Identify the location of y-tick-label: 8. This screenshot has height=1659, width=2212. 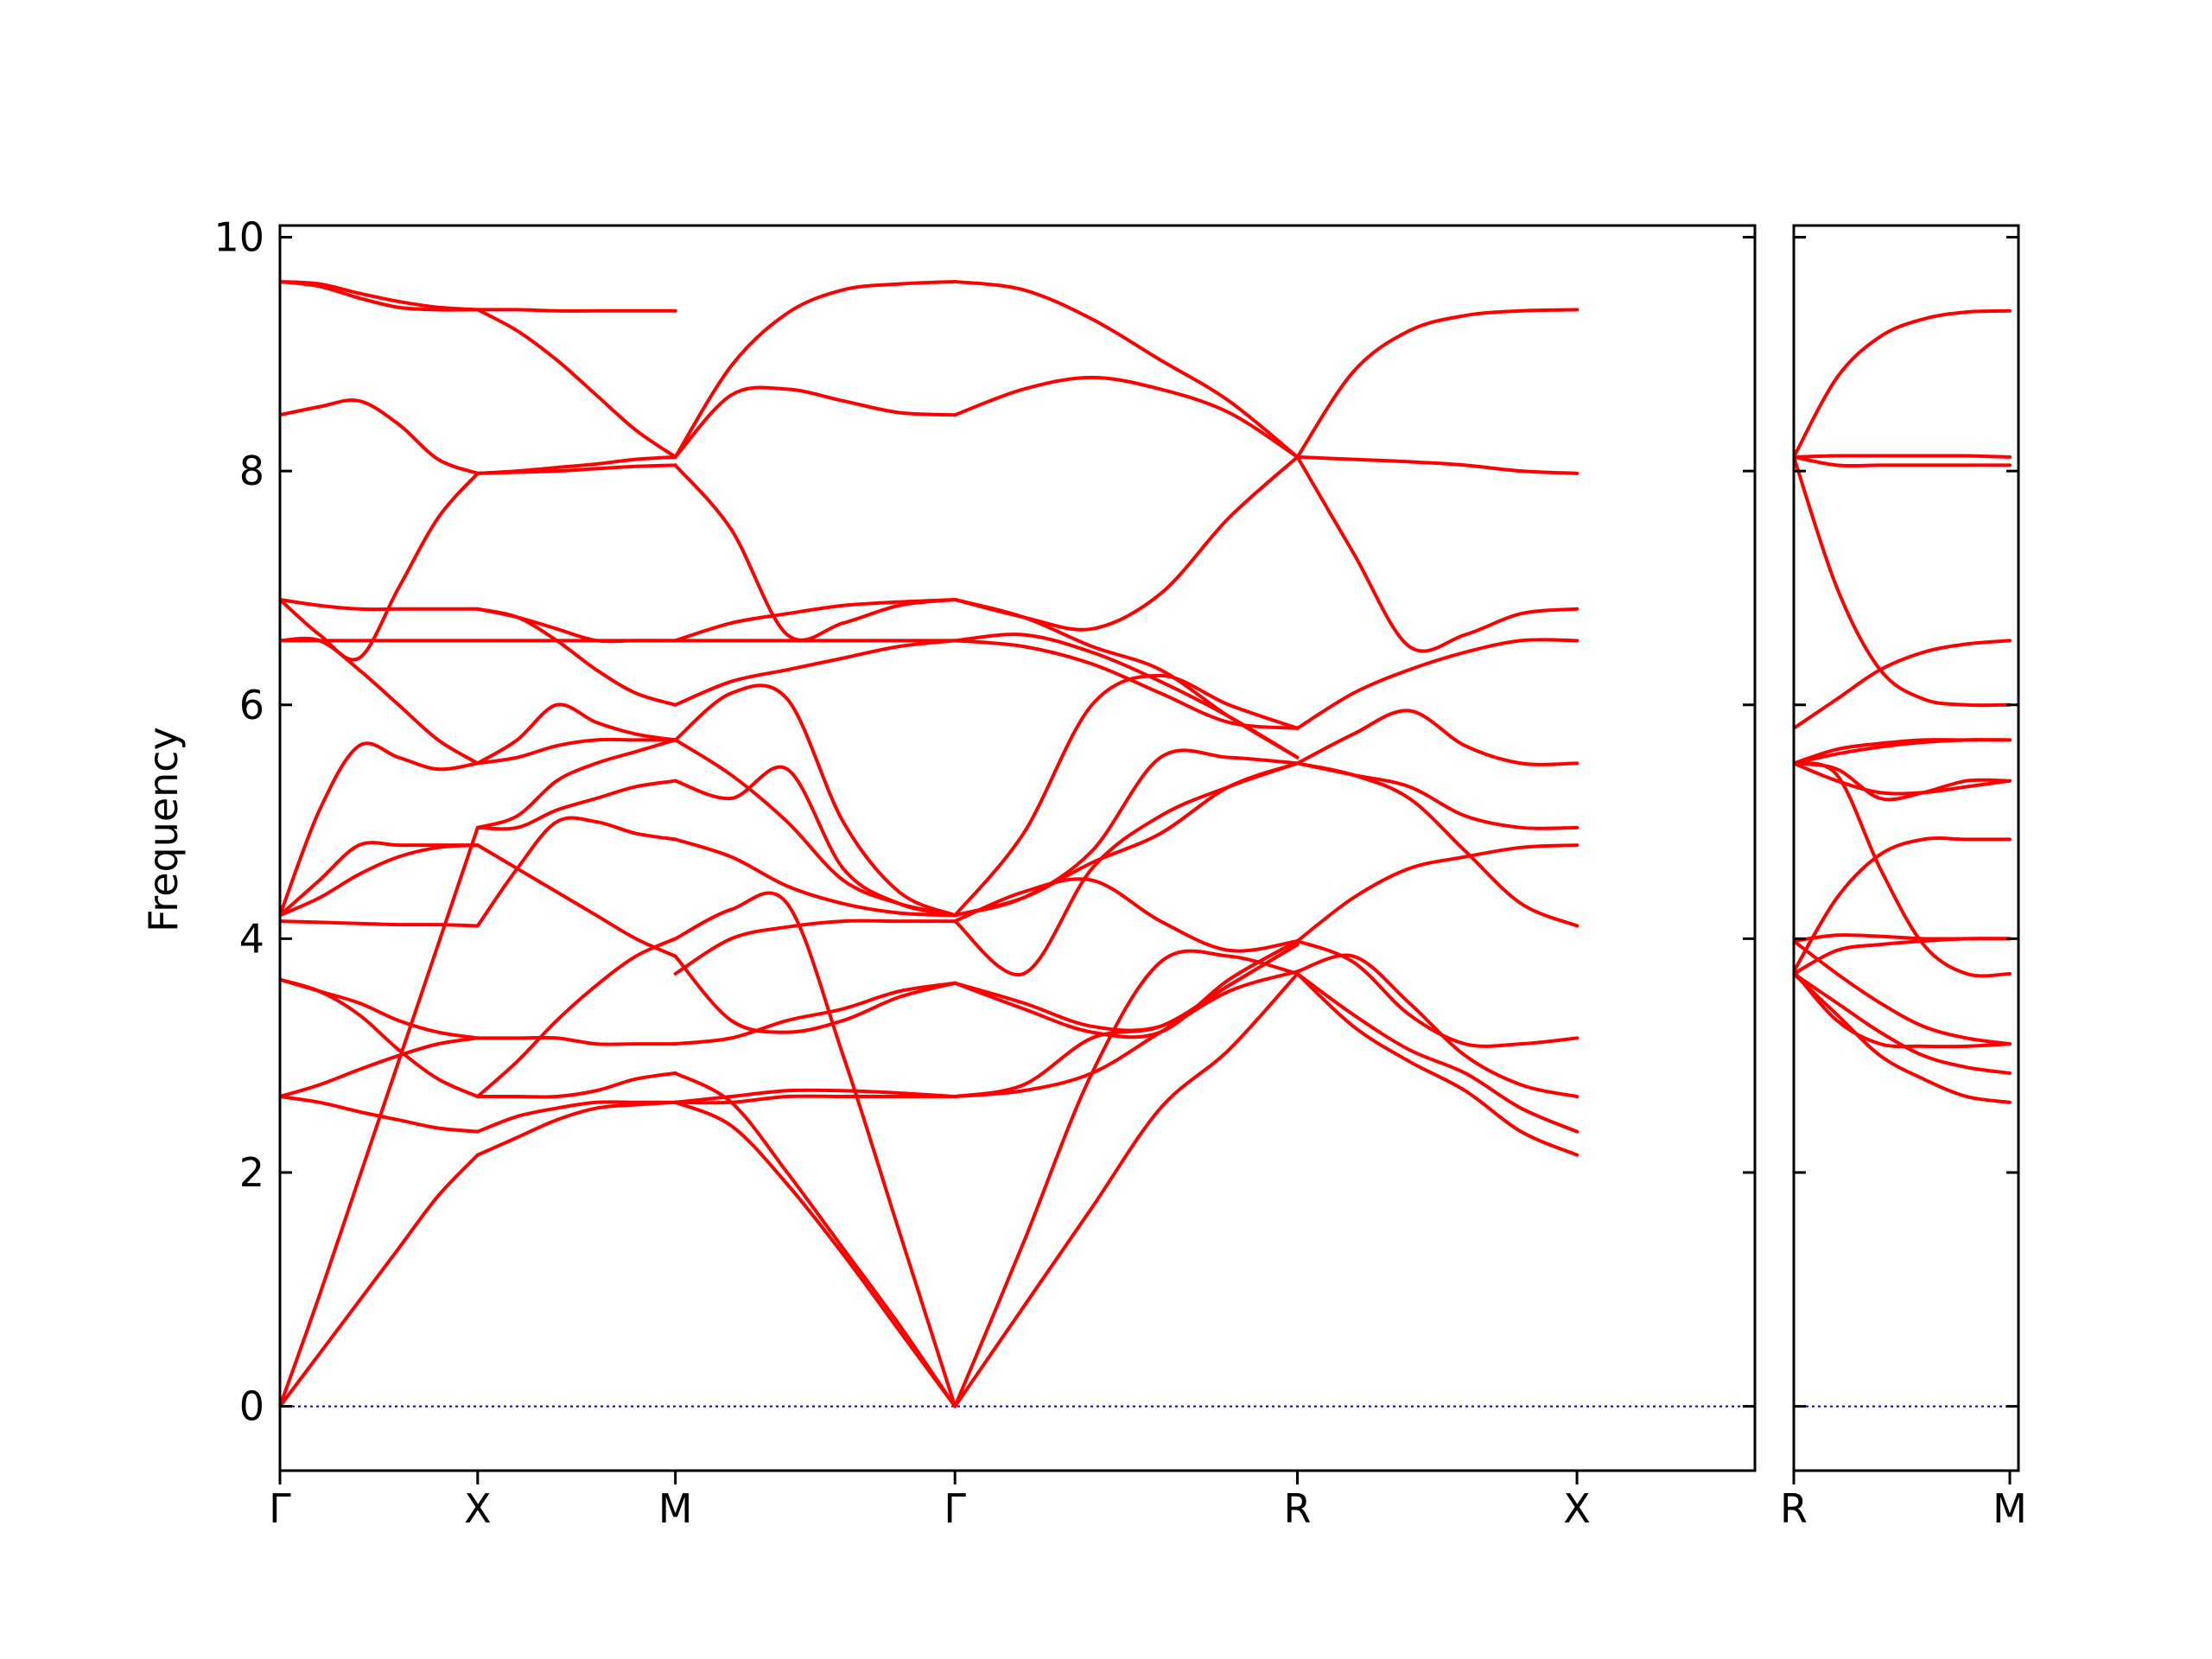
(251, 471).